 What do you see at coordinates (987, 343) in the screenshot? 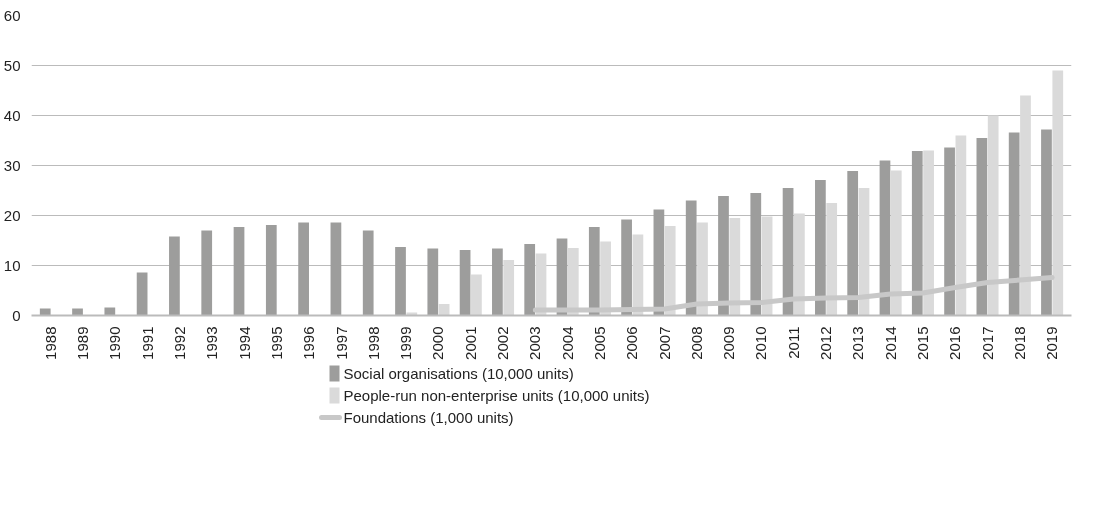
I see `x-tick-label: 2017` at bounding box center [987, 343].